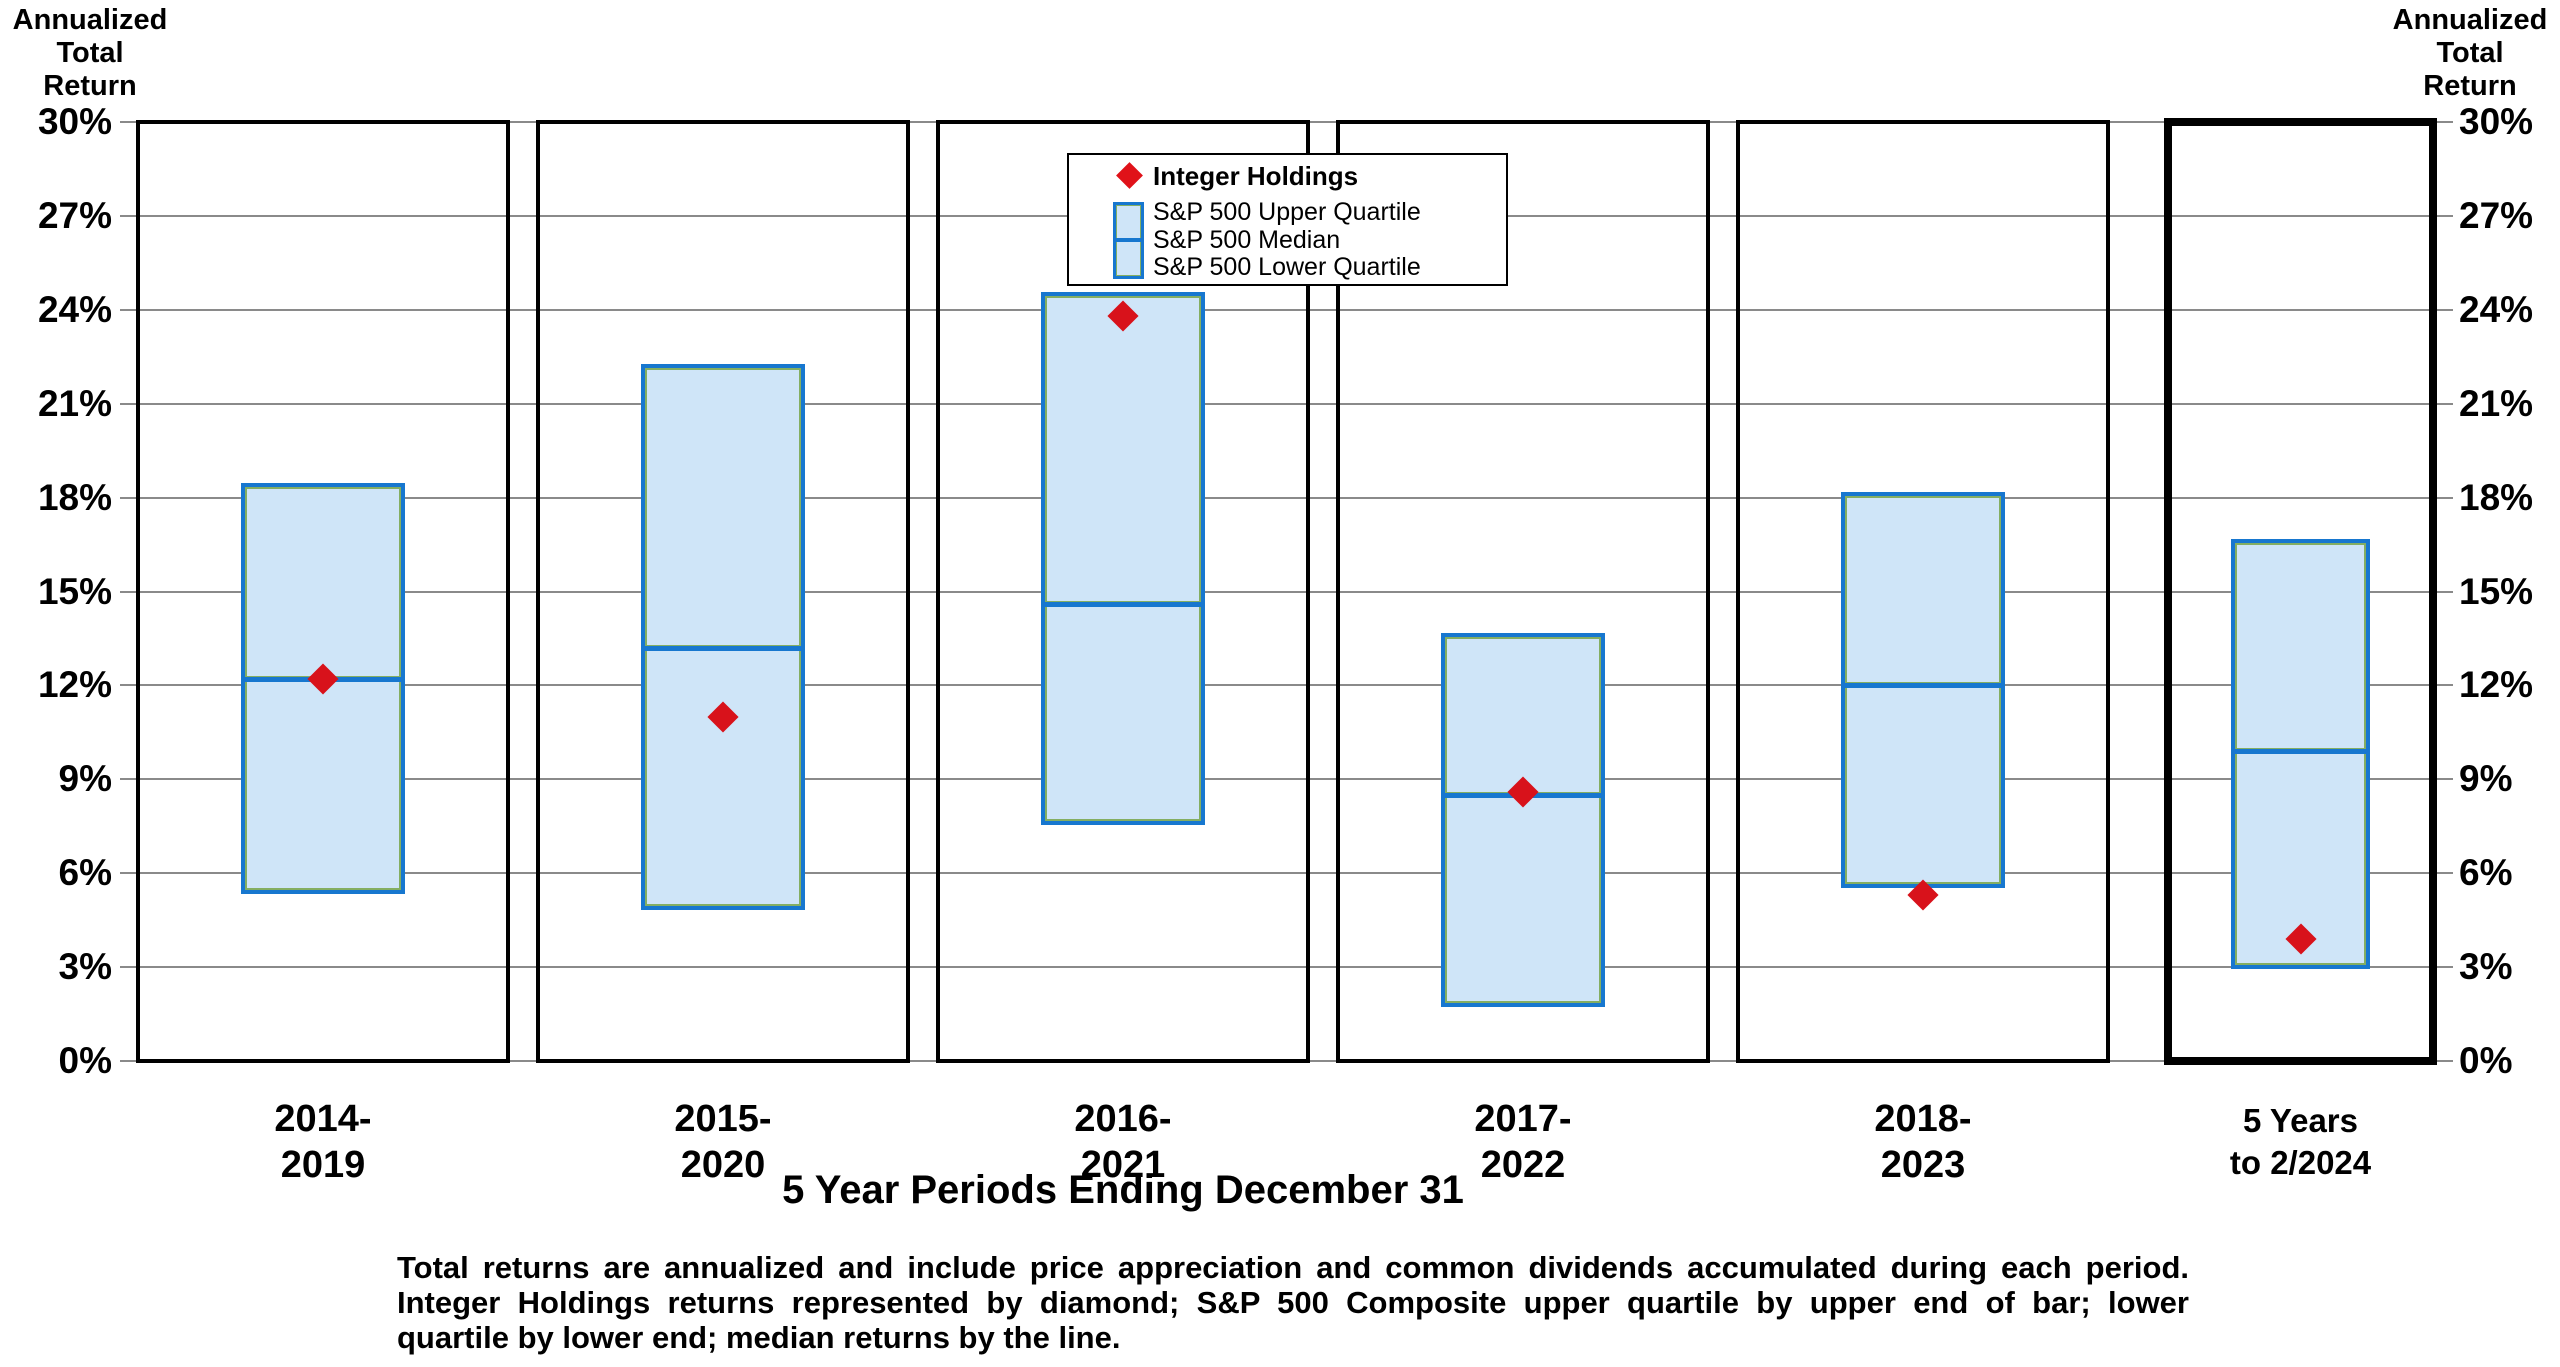 The image size is (2560, 1367). I want to click on gridline-21pct, so click(1286, 403).